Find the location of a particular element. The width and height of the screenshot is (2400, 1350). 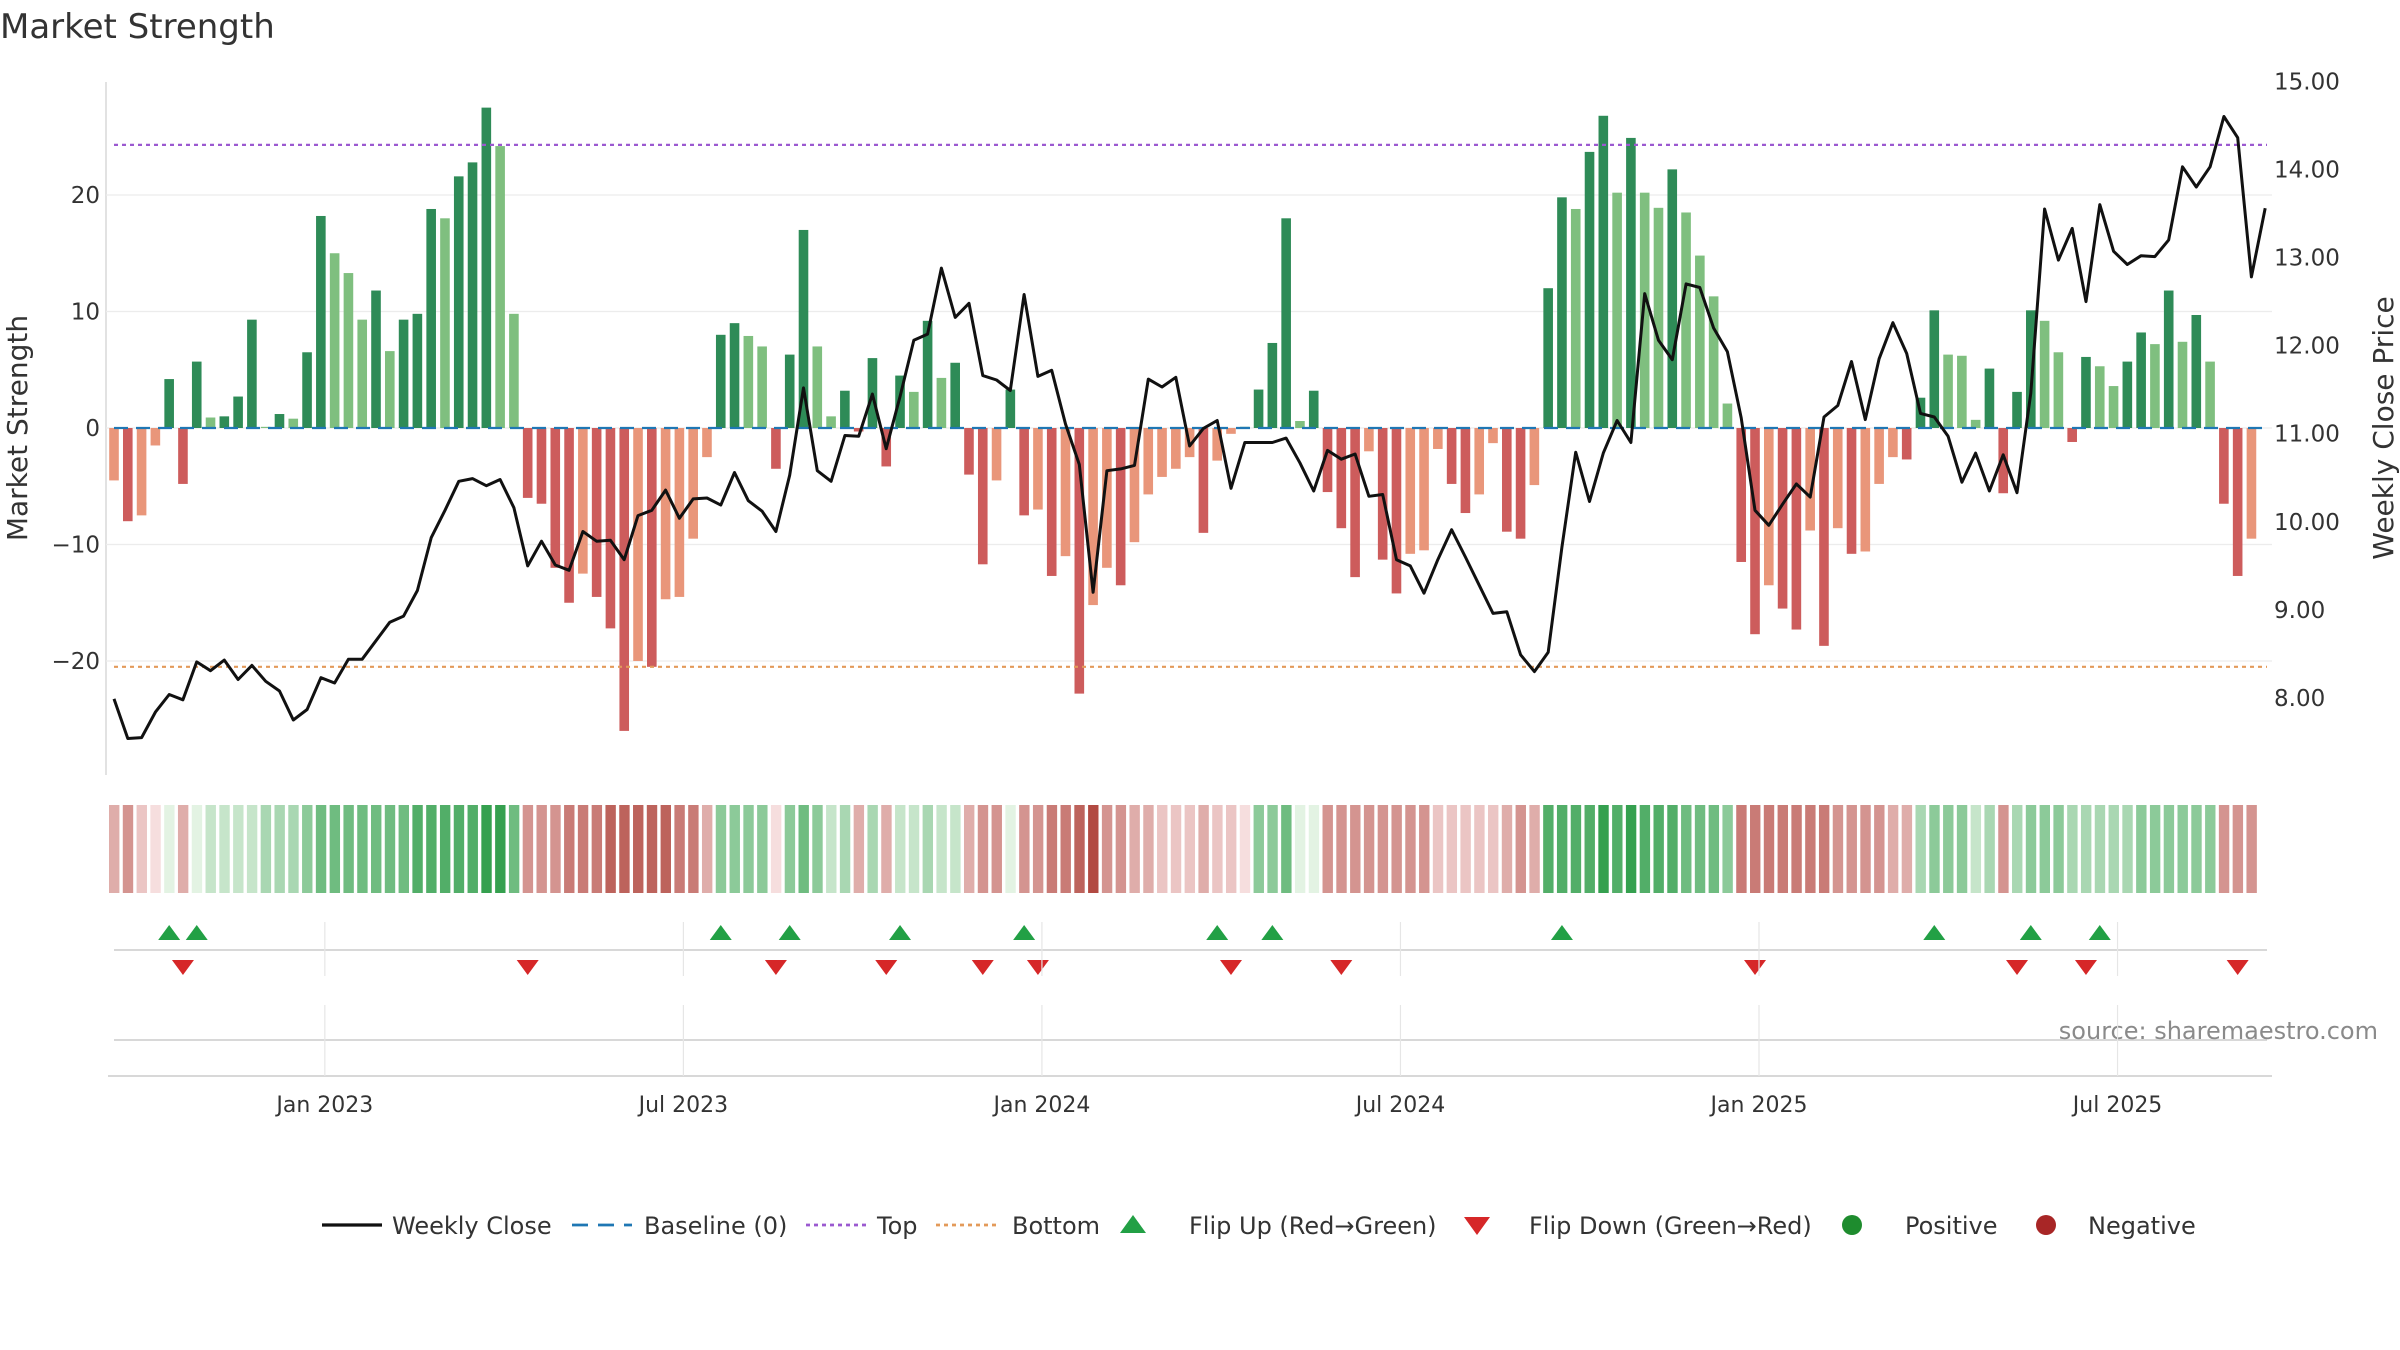

legend-label: Positive is located at coordinates (1951, 1226).